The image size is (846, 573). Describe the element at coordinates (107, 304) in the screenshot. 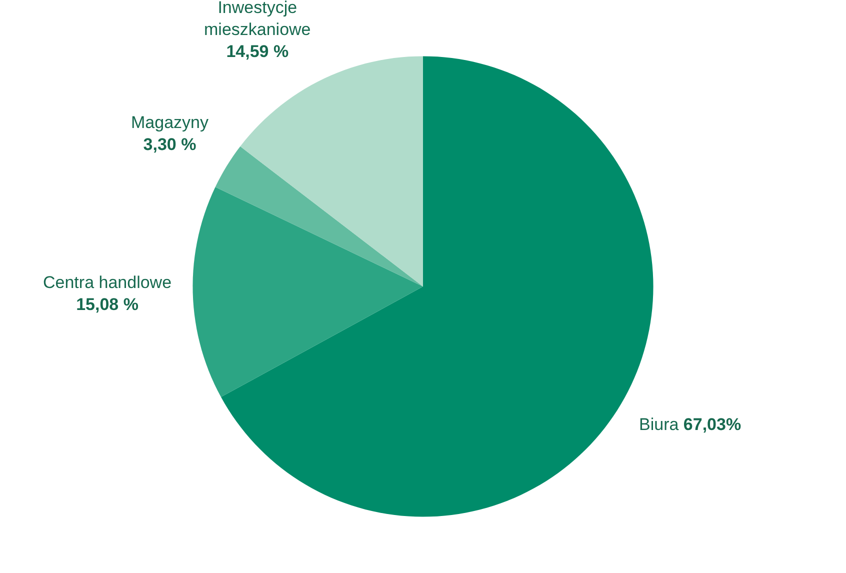

I see `data-label: 15,08 %` at that location.